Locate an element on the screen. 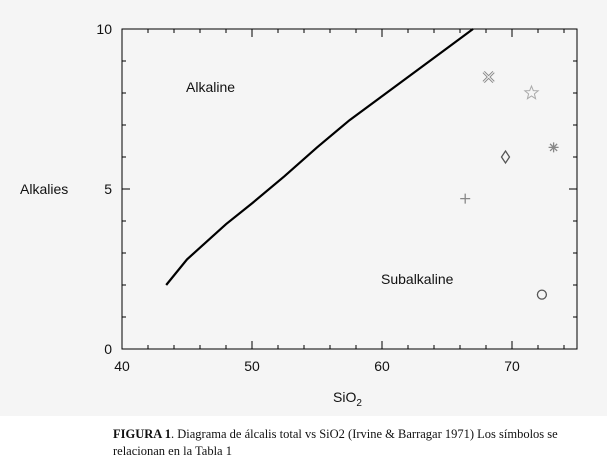 This screenshot has height=474, width=607. point-diamond is located at coordinates (505, 157).